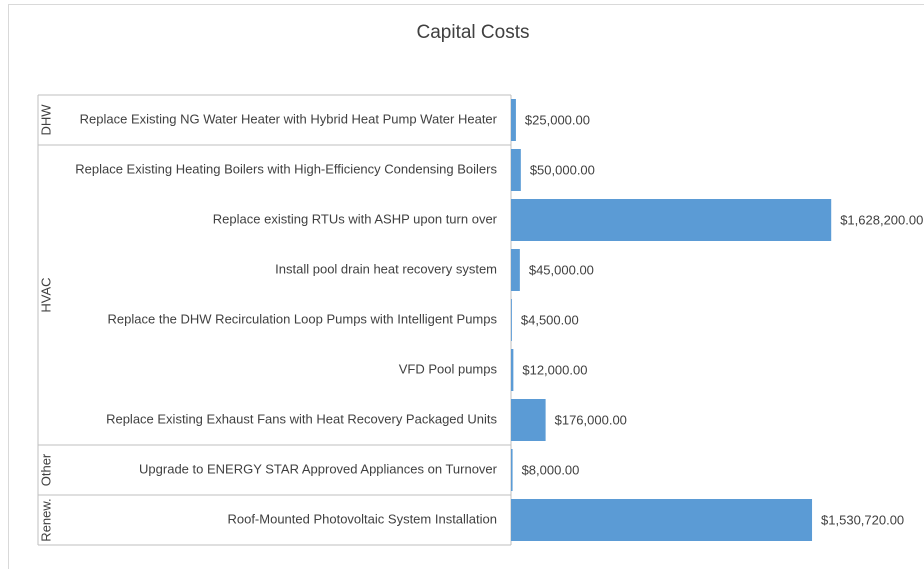 Image resolution: width=924 pixels, height=569 pixels. I want to click on value-label: $4,500.00, so click(550, 319).